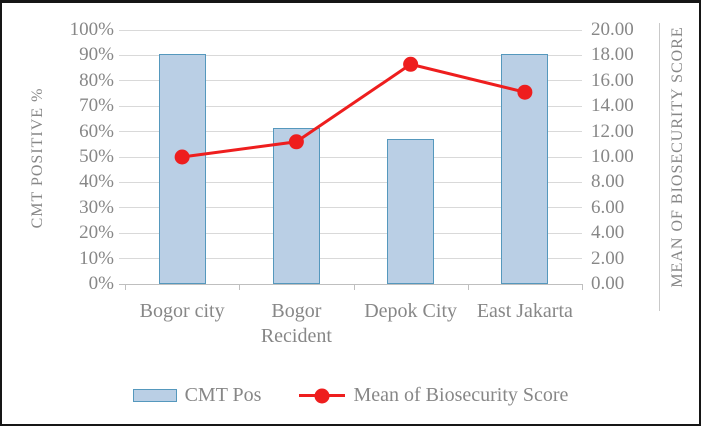  I want to click on category-label: Depok City, so click(411, 311).